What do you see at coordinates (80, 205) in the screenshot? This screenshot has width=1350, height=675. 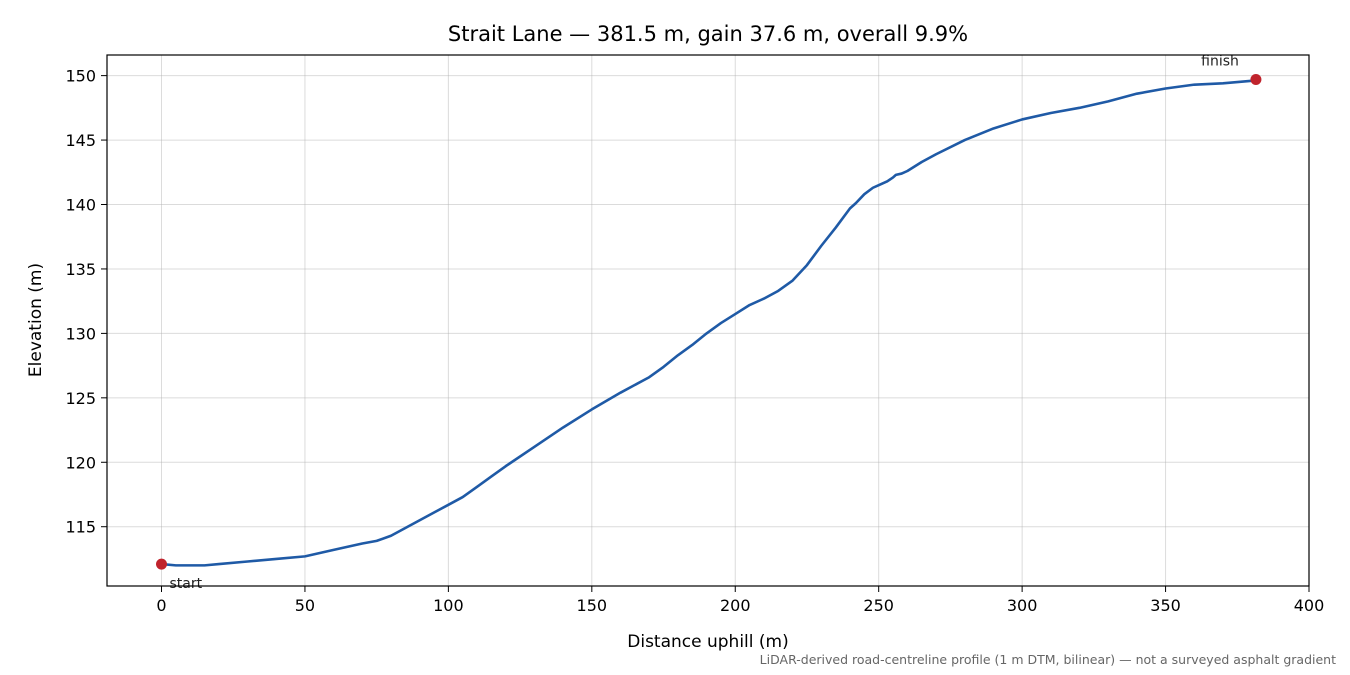 I see `y-tick-label: 140` at bounding box center [80, 205].